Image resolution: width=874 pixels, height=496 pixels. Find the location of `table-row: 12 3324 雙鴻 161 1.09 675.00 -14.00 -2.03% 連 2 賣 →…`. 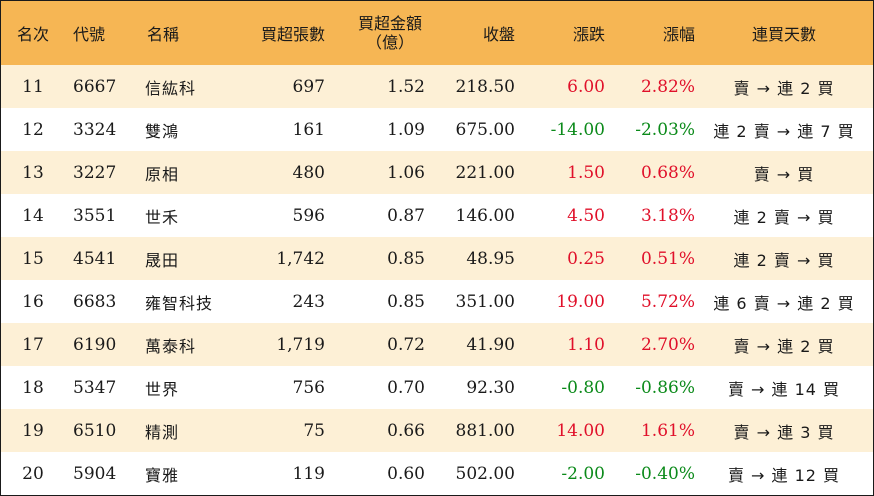

table-row: 12 3324 雙鴻 161 1.09 675.00 -14.00 -2.03% 連 2 賣 →… is located at coordinates (437, 129).